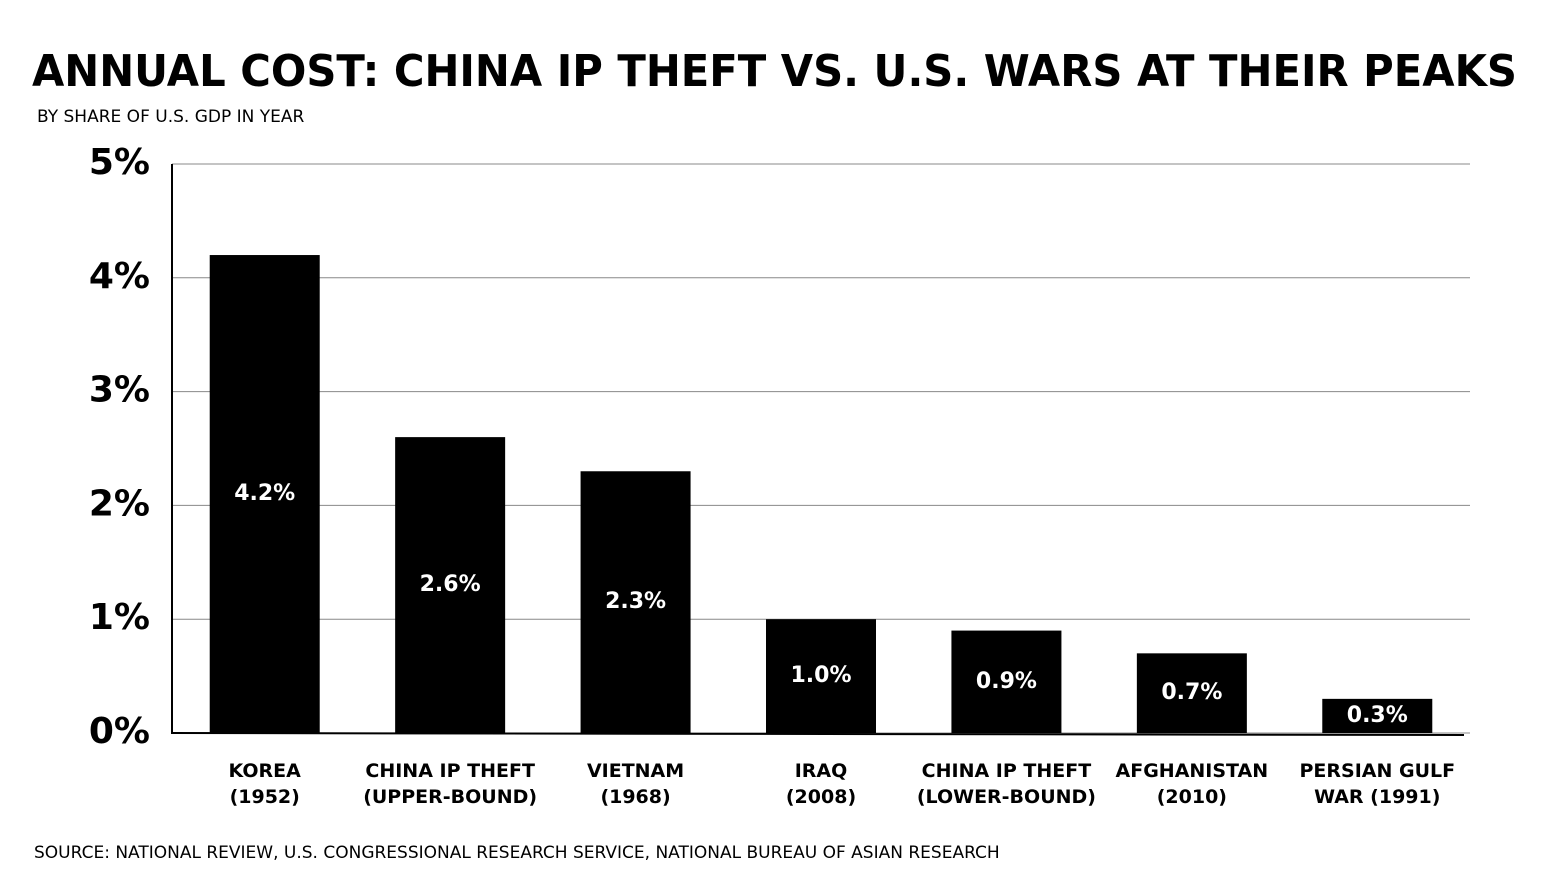 The image size is (1560, 879). Describe the element at coordinates (119, 503) in the screenshot. I see `y-tick-label: 2%` at that location.